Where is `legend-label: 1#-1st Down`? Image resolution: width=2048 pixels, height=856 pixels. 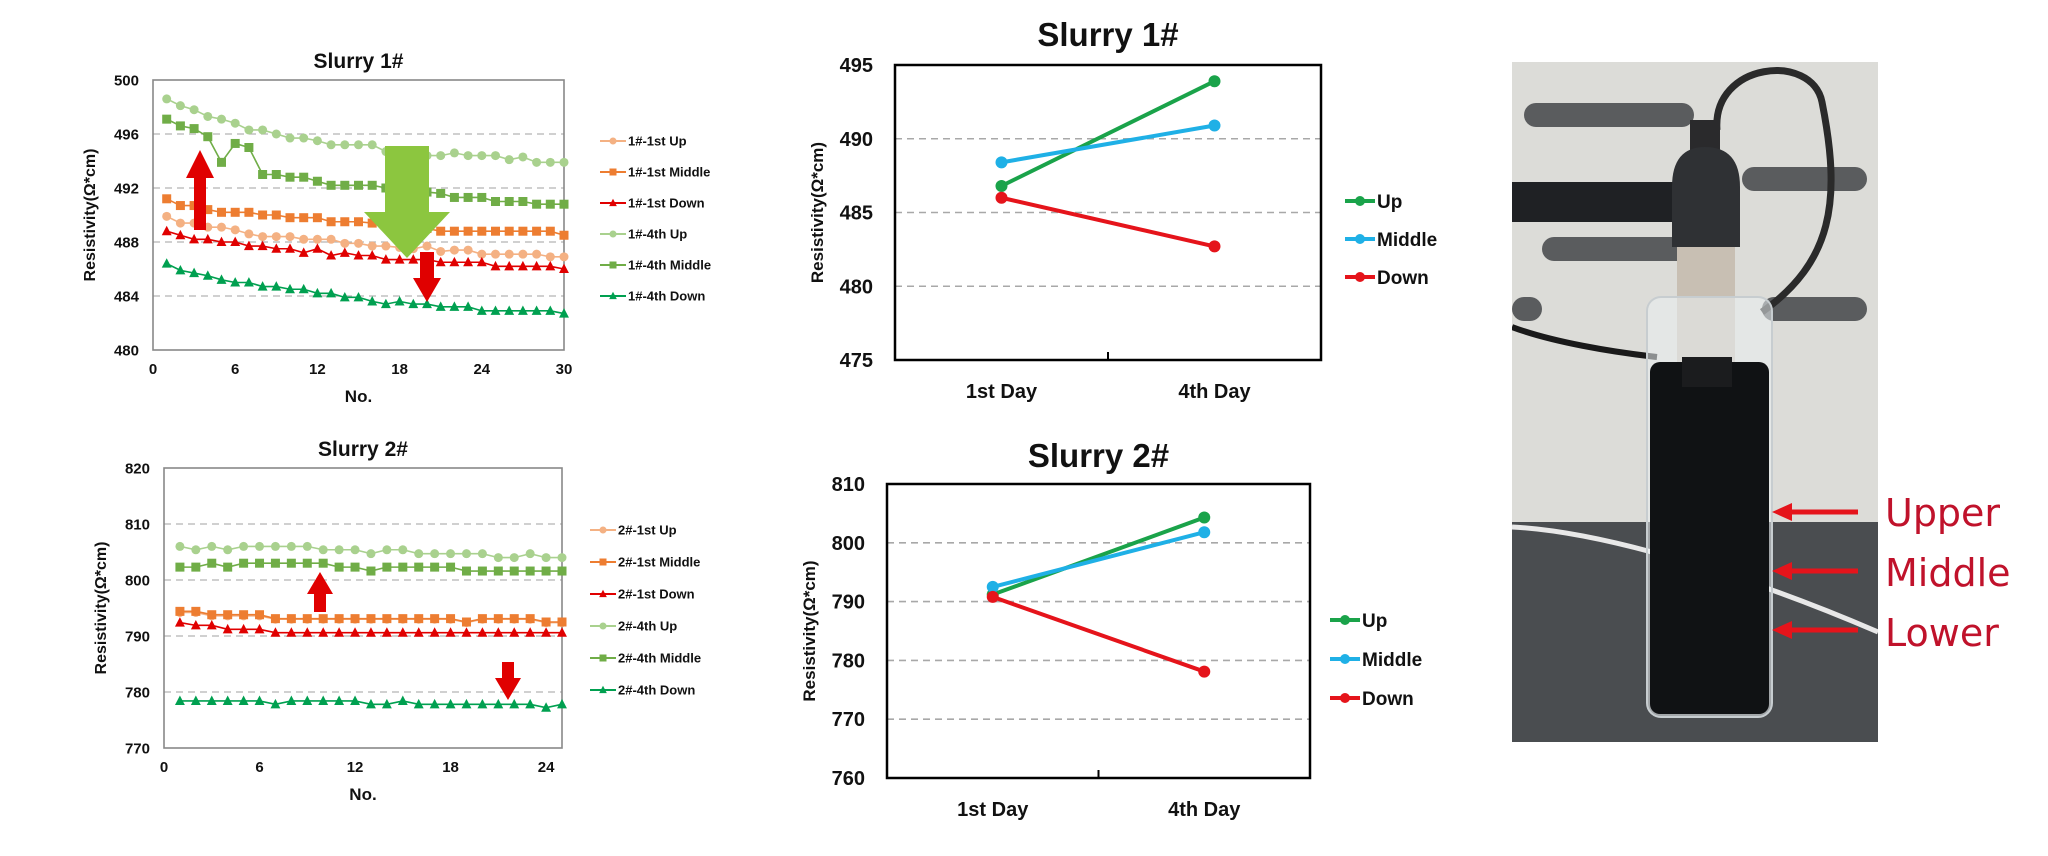
legend-label: 1#-1st Down is located at coordinates (666, 203).